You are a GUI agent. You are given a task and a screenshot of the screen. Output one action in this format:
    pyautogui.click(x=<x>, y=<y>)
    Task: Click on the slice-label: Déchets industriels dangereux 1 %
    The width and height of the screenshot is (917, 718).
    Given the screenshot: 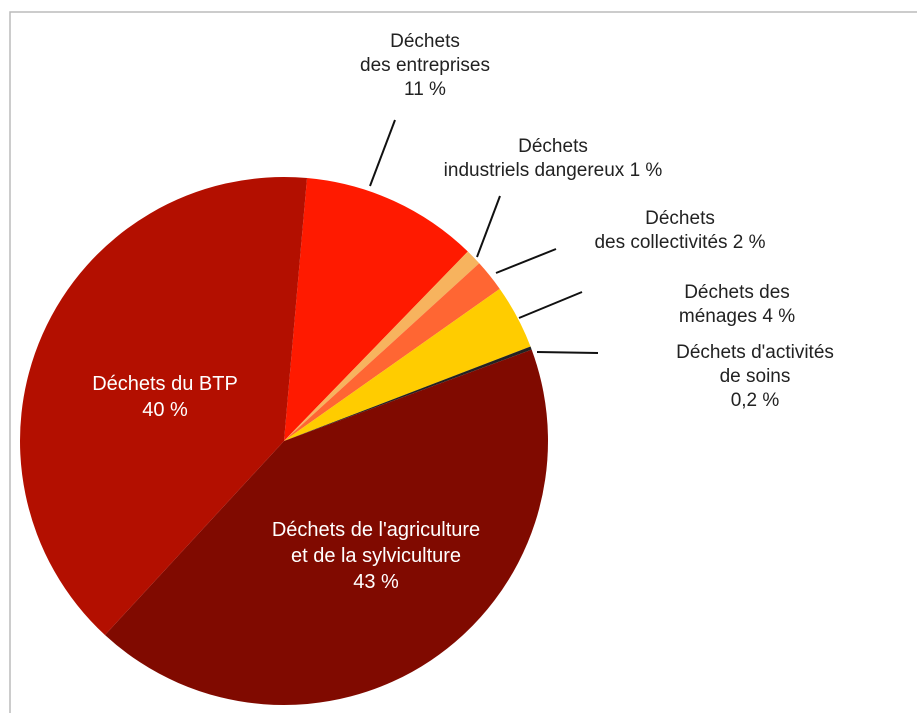 What is the action you would take?
    pyautogui.click(x=553, y=159)
    